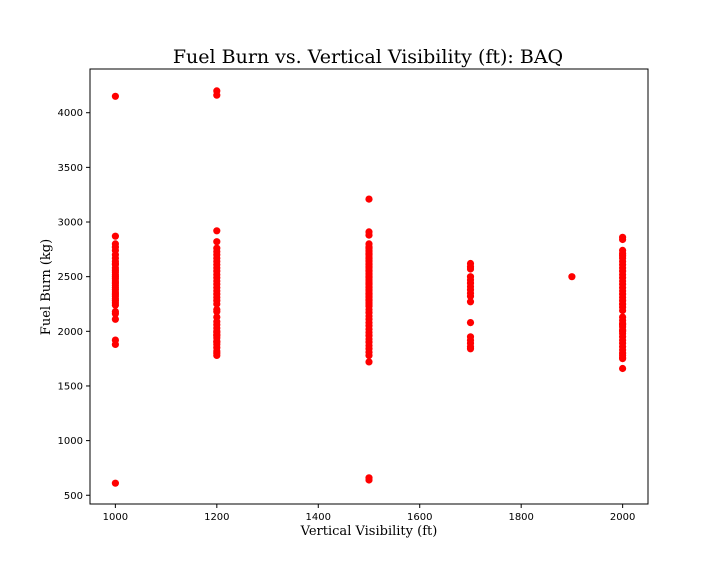 This screenshot has height=576, width=720. Describe the element at coordinates (46, 287) in the screenshot. I see `y-axis-label: Fuel Burn (kg)` at that location.